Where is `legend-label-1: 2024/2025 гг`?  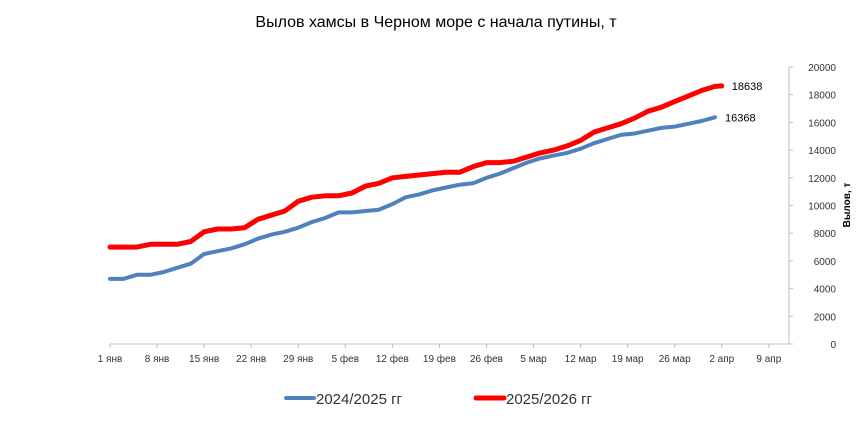
legend-label-1: 2024/2025 гг is located at coordinates (359, 399).